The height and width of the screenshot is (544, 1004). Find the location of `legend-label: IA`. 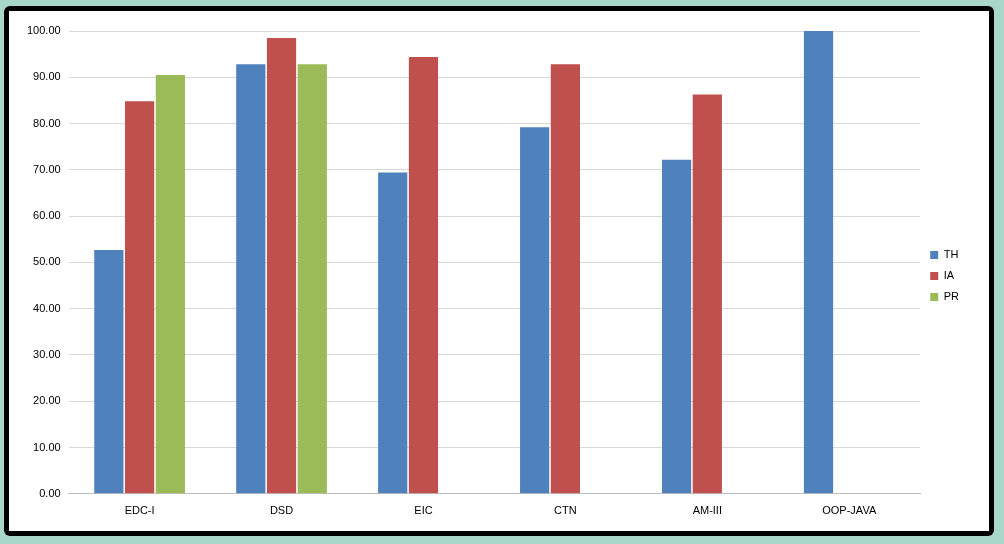

legend-label: IA is located at coordinates (949, 275).